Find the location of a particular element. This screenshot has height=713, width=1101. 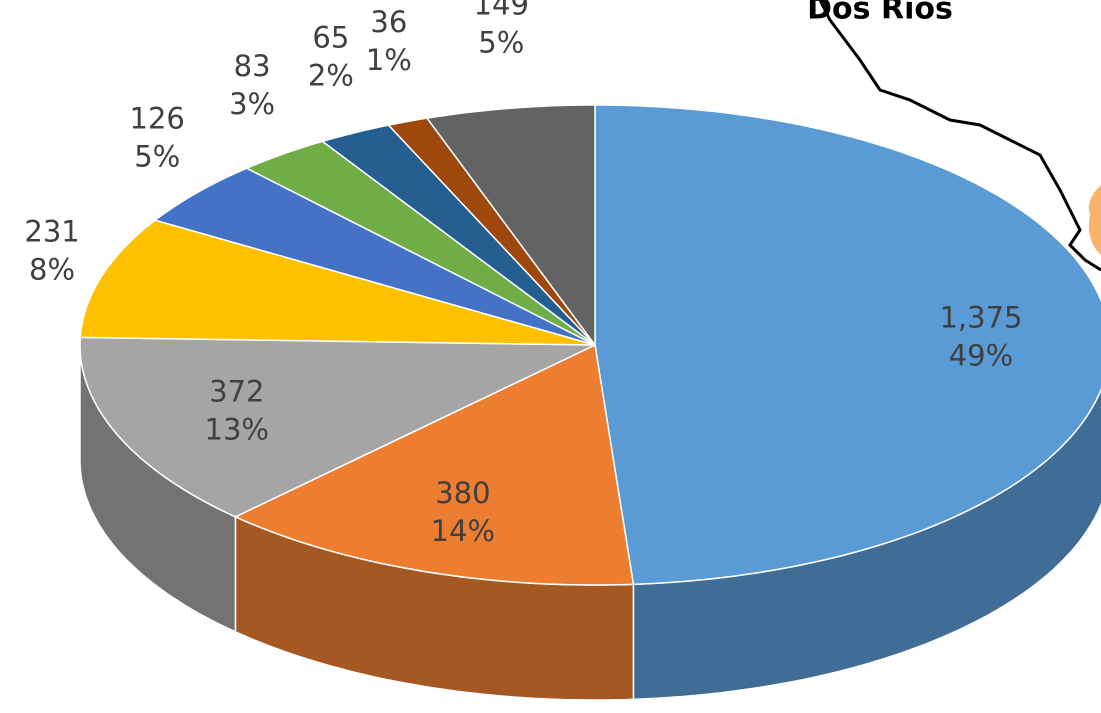

value-label: 149 is located at coordinates (501, 10).